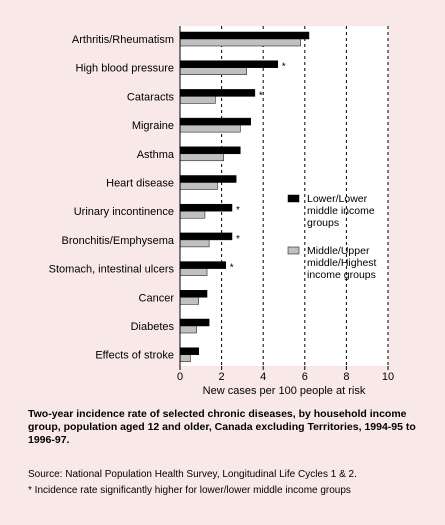 The width and height of the screenshot is (445, 525). I want to click on x-axis-label: New cases per 100 people at risk, so click(284, 391).